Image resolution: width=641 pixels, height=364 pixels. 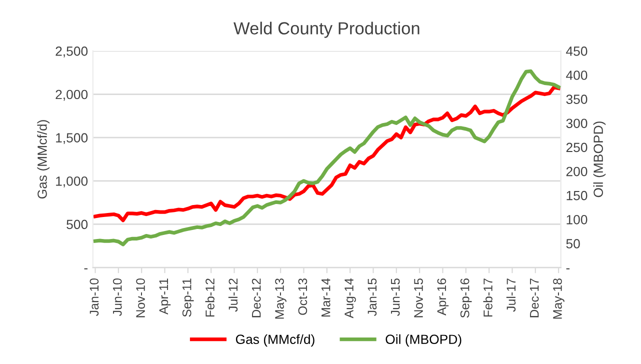 I want to click on y-axis-title: Gas (MMcf/d), so click(x=43, y=159).